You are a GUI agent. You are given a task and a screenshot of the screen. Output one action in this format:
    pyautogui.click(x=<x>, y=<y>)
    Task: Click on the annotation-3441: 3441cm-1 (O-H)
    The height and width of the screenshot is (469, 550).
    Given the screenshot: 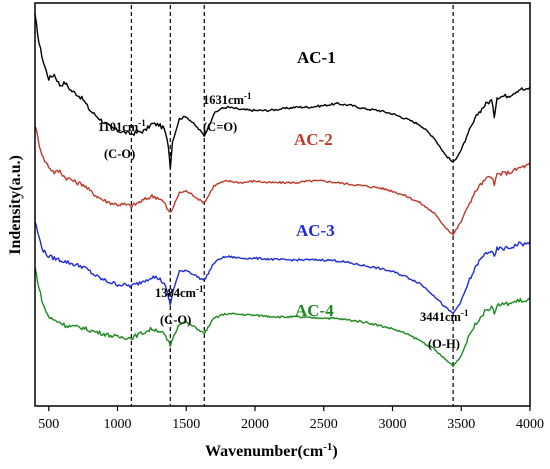 What is the action you would take?
    pyautogui.click(x=444, y=329)
    